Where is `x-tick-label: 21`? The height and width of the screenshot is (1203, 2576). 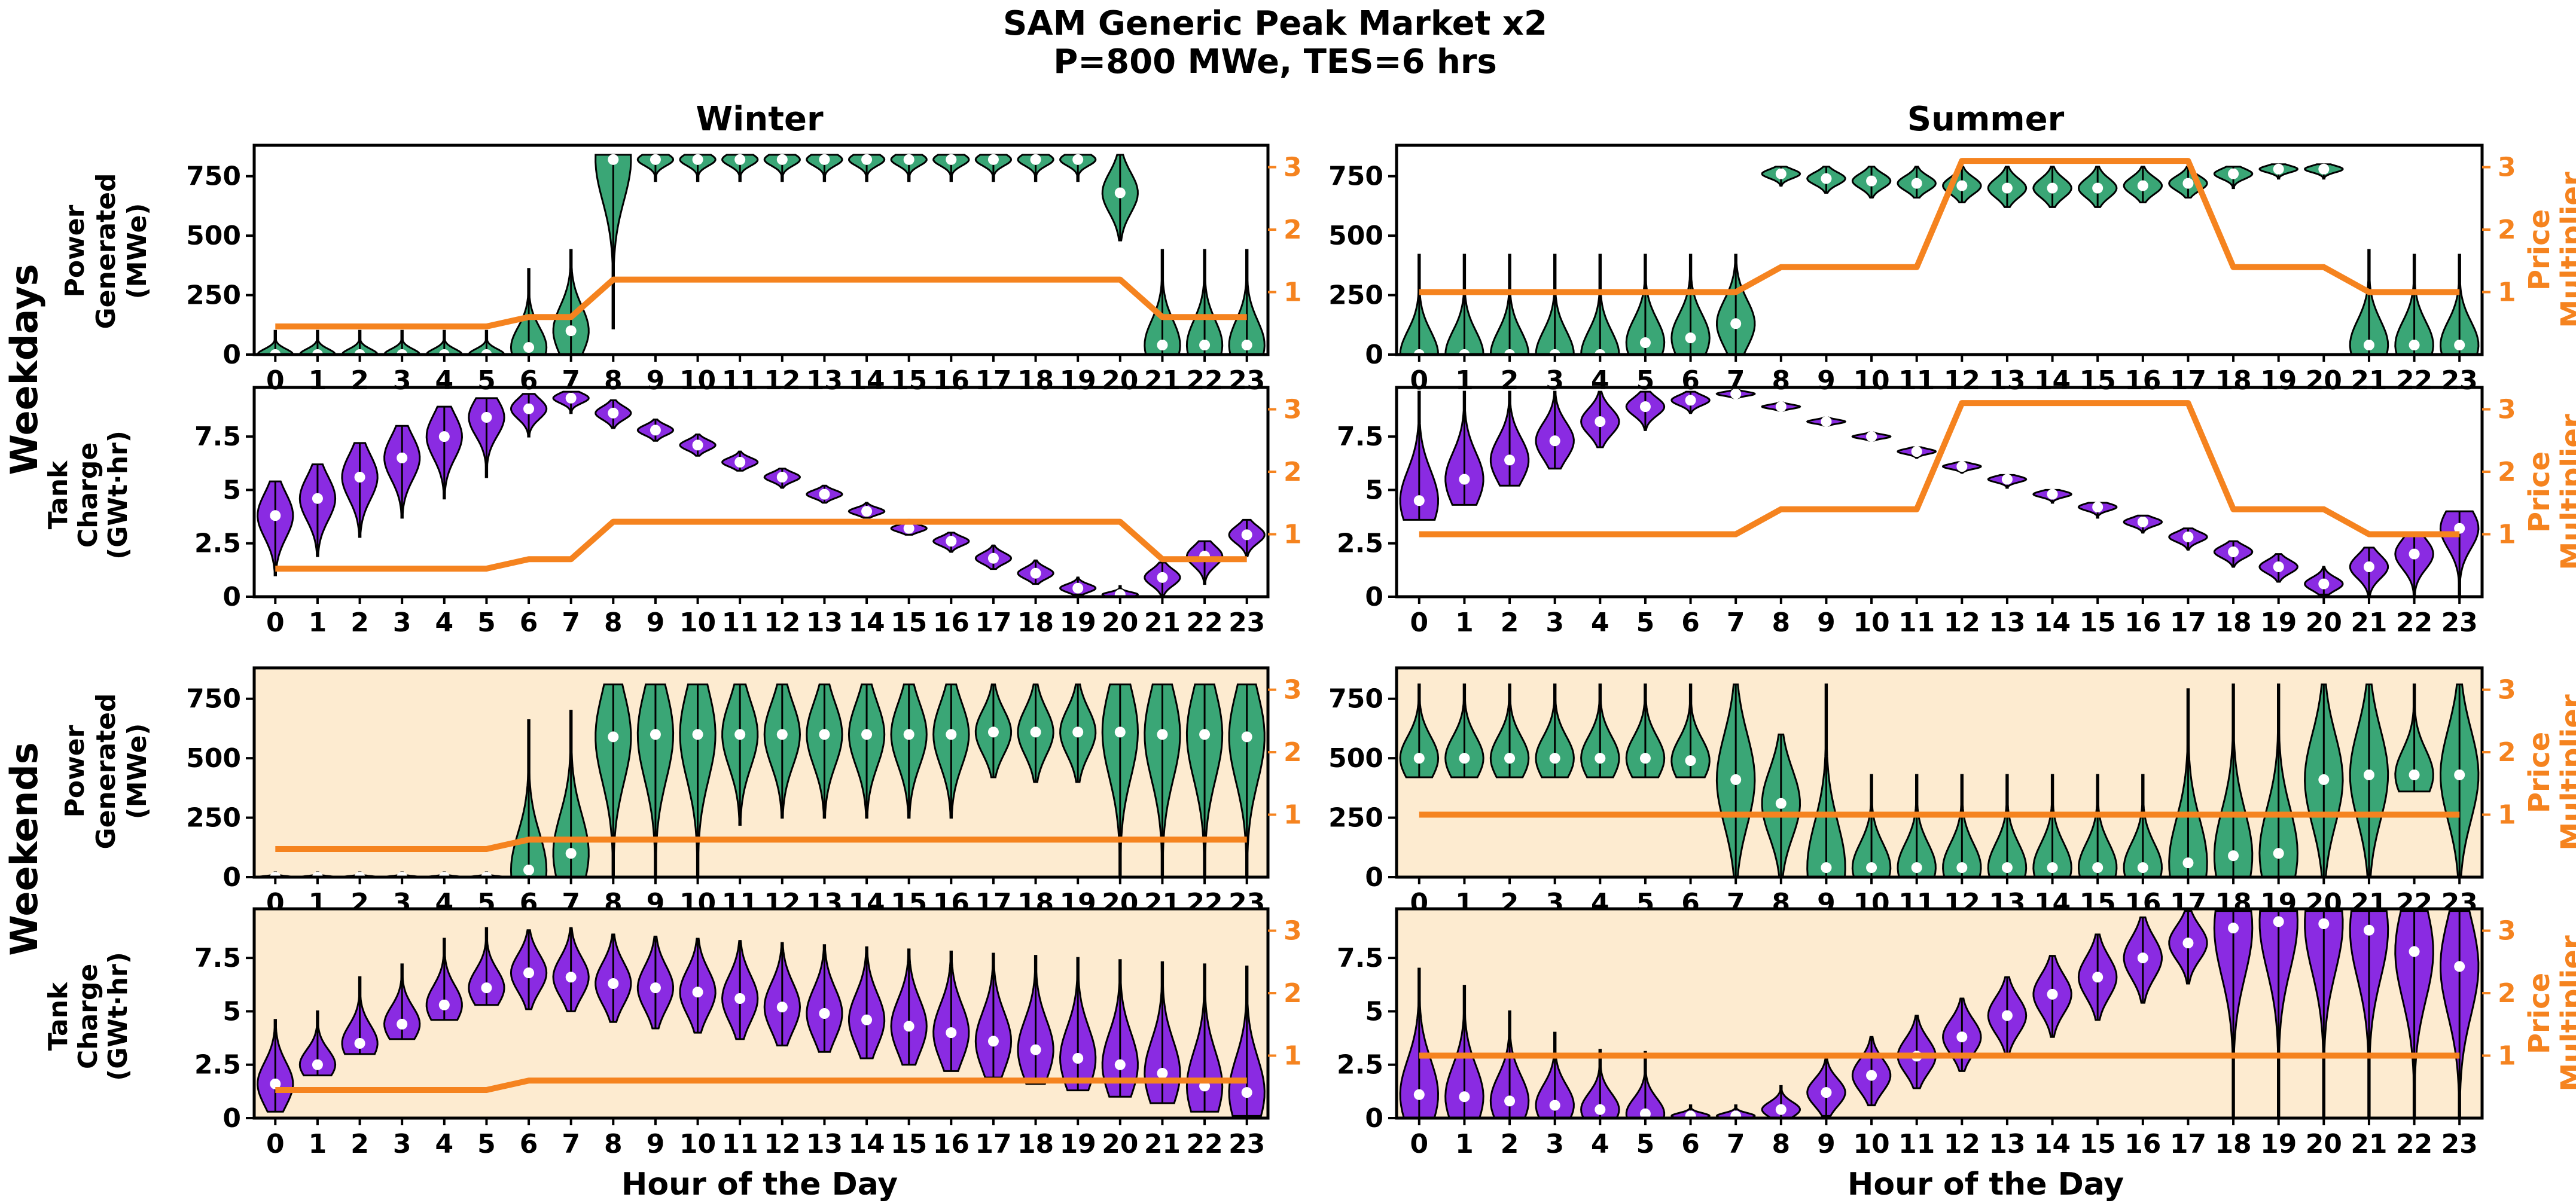 x-tick-label: 21 is located at coordinates (1163, 622).